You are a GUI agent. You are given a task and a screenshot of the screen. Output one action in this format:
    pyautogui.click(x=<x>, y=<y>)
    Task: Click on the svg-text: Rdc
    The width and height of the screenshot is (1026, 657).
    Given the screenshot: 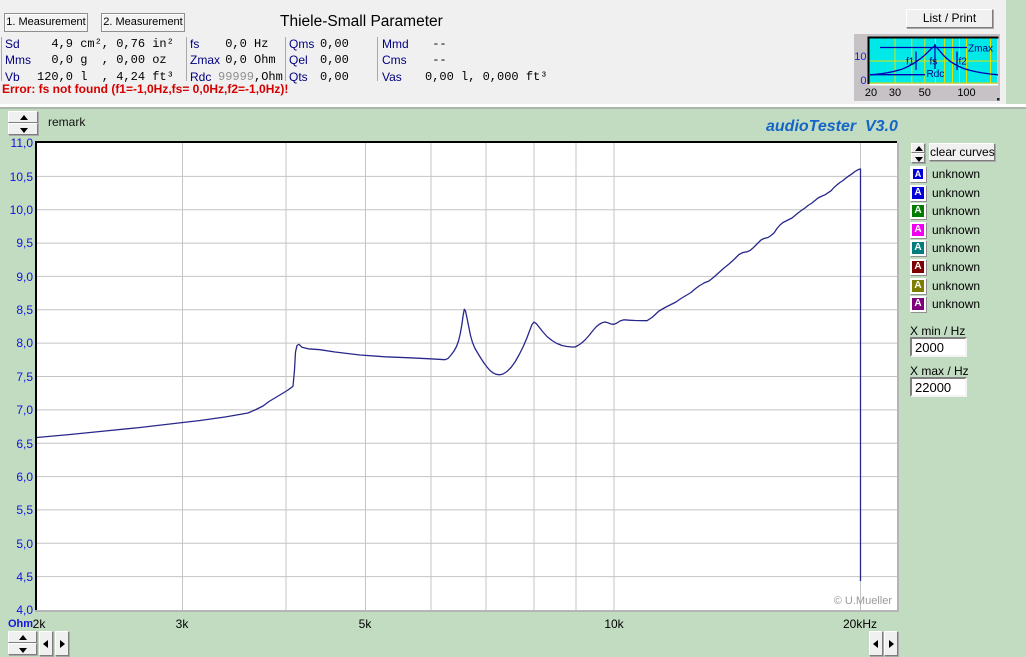 What is the action you would take?
    pyautogui.click(x=936, y=74)
    